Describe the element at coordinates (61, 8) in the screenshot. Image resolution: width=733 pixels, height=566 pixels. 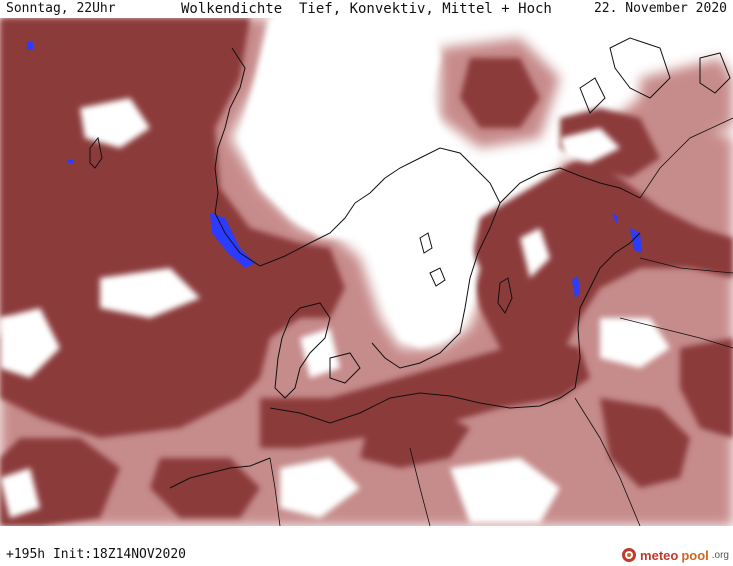
I see `date-label: Sonntag, 22Uhr` at that location.